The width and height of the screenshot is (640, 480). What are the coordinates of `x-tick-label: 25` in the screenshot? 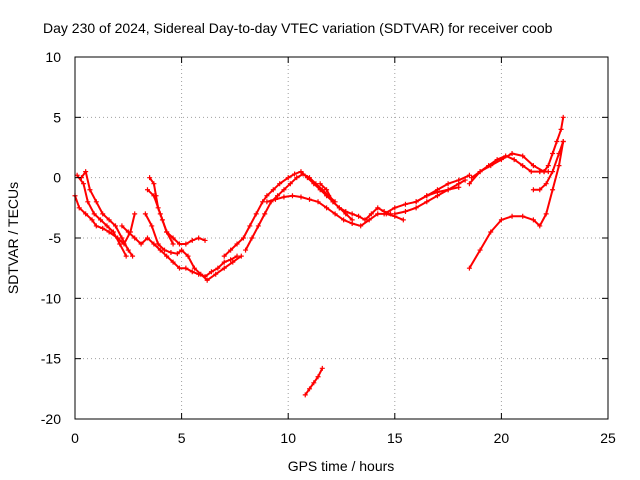 It's located at (608, 438).